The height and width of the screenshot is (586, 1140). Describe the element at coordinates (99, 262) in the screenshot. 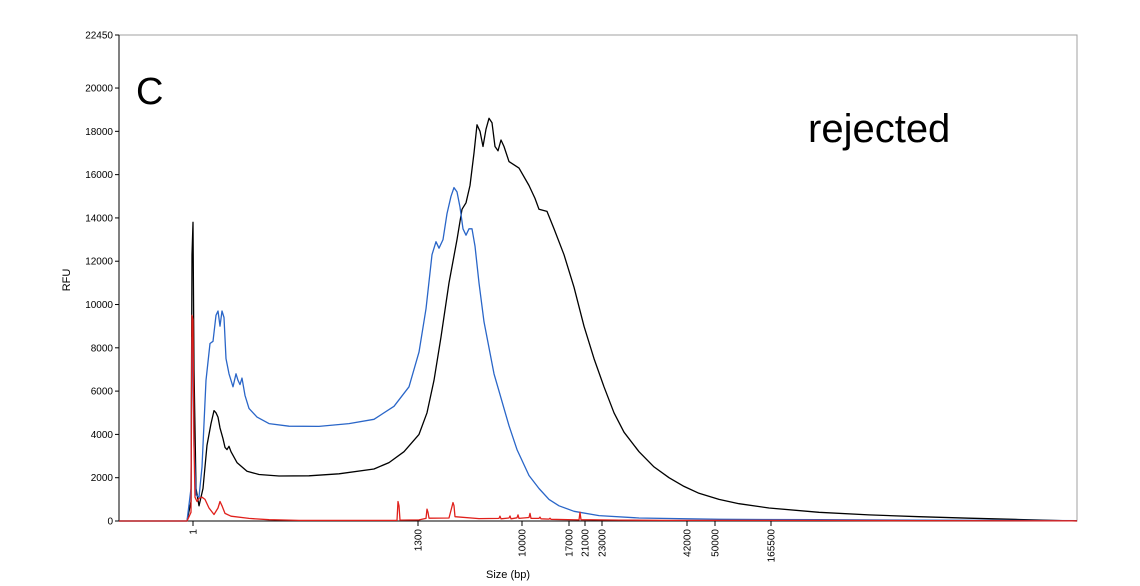

I see `y-tick-label: 12000` at that location.